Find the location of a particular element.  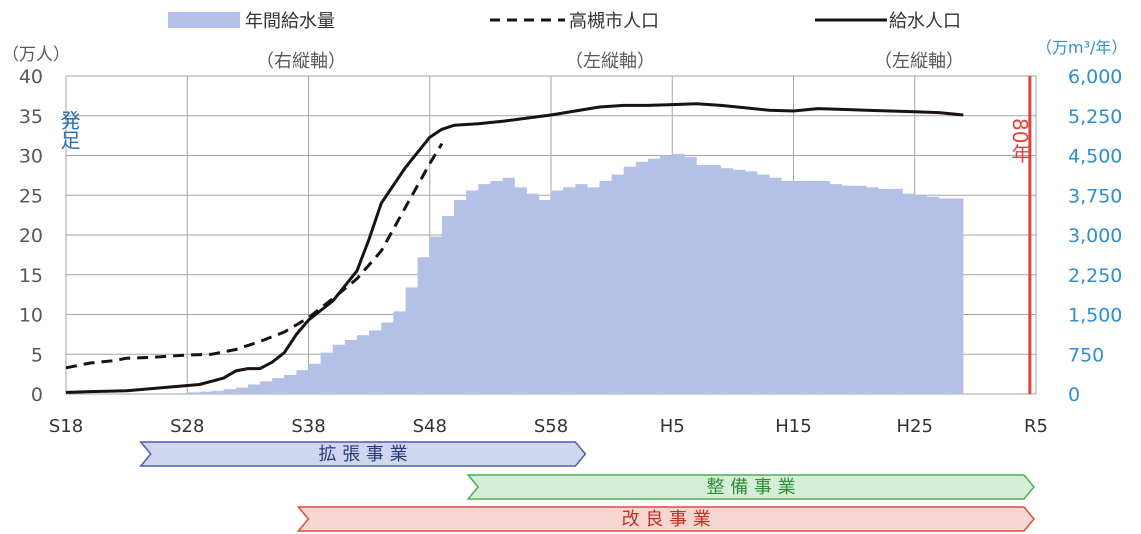

left-tick-label: 35 is located at coordinates (31, 117).